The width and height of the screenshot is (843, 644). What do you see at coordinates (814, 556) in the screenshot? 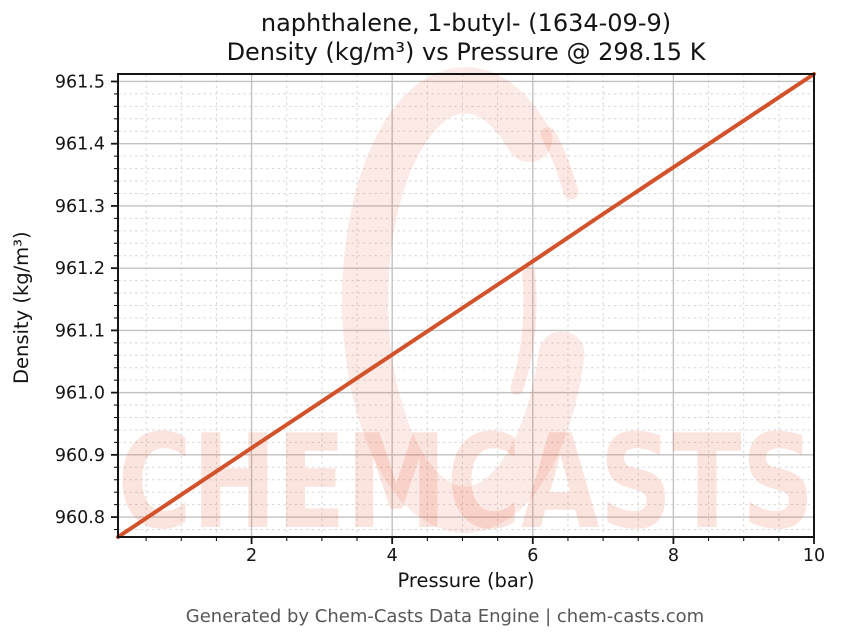
I see `x-tick-label: 10` at bounding box center [814, 556].